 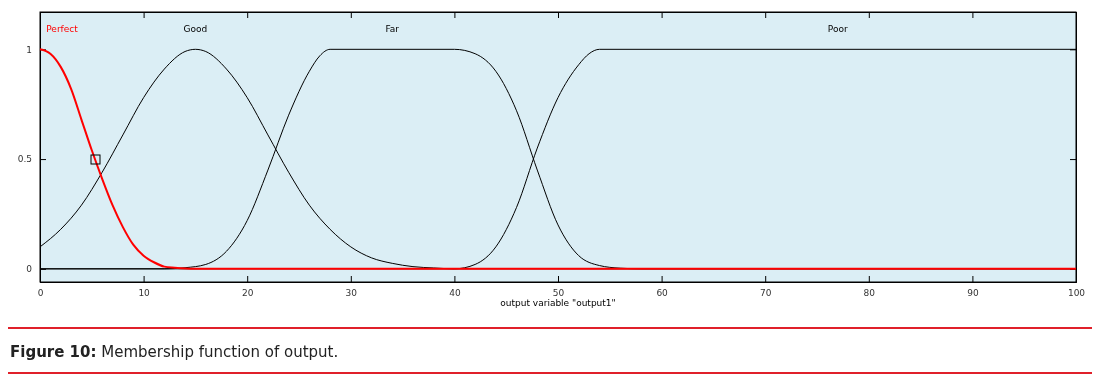 What do you see at coordinates (1076, 293) in the screenshot?
I see `x-tick-label: 100` at bounding box center [1076, 293].